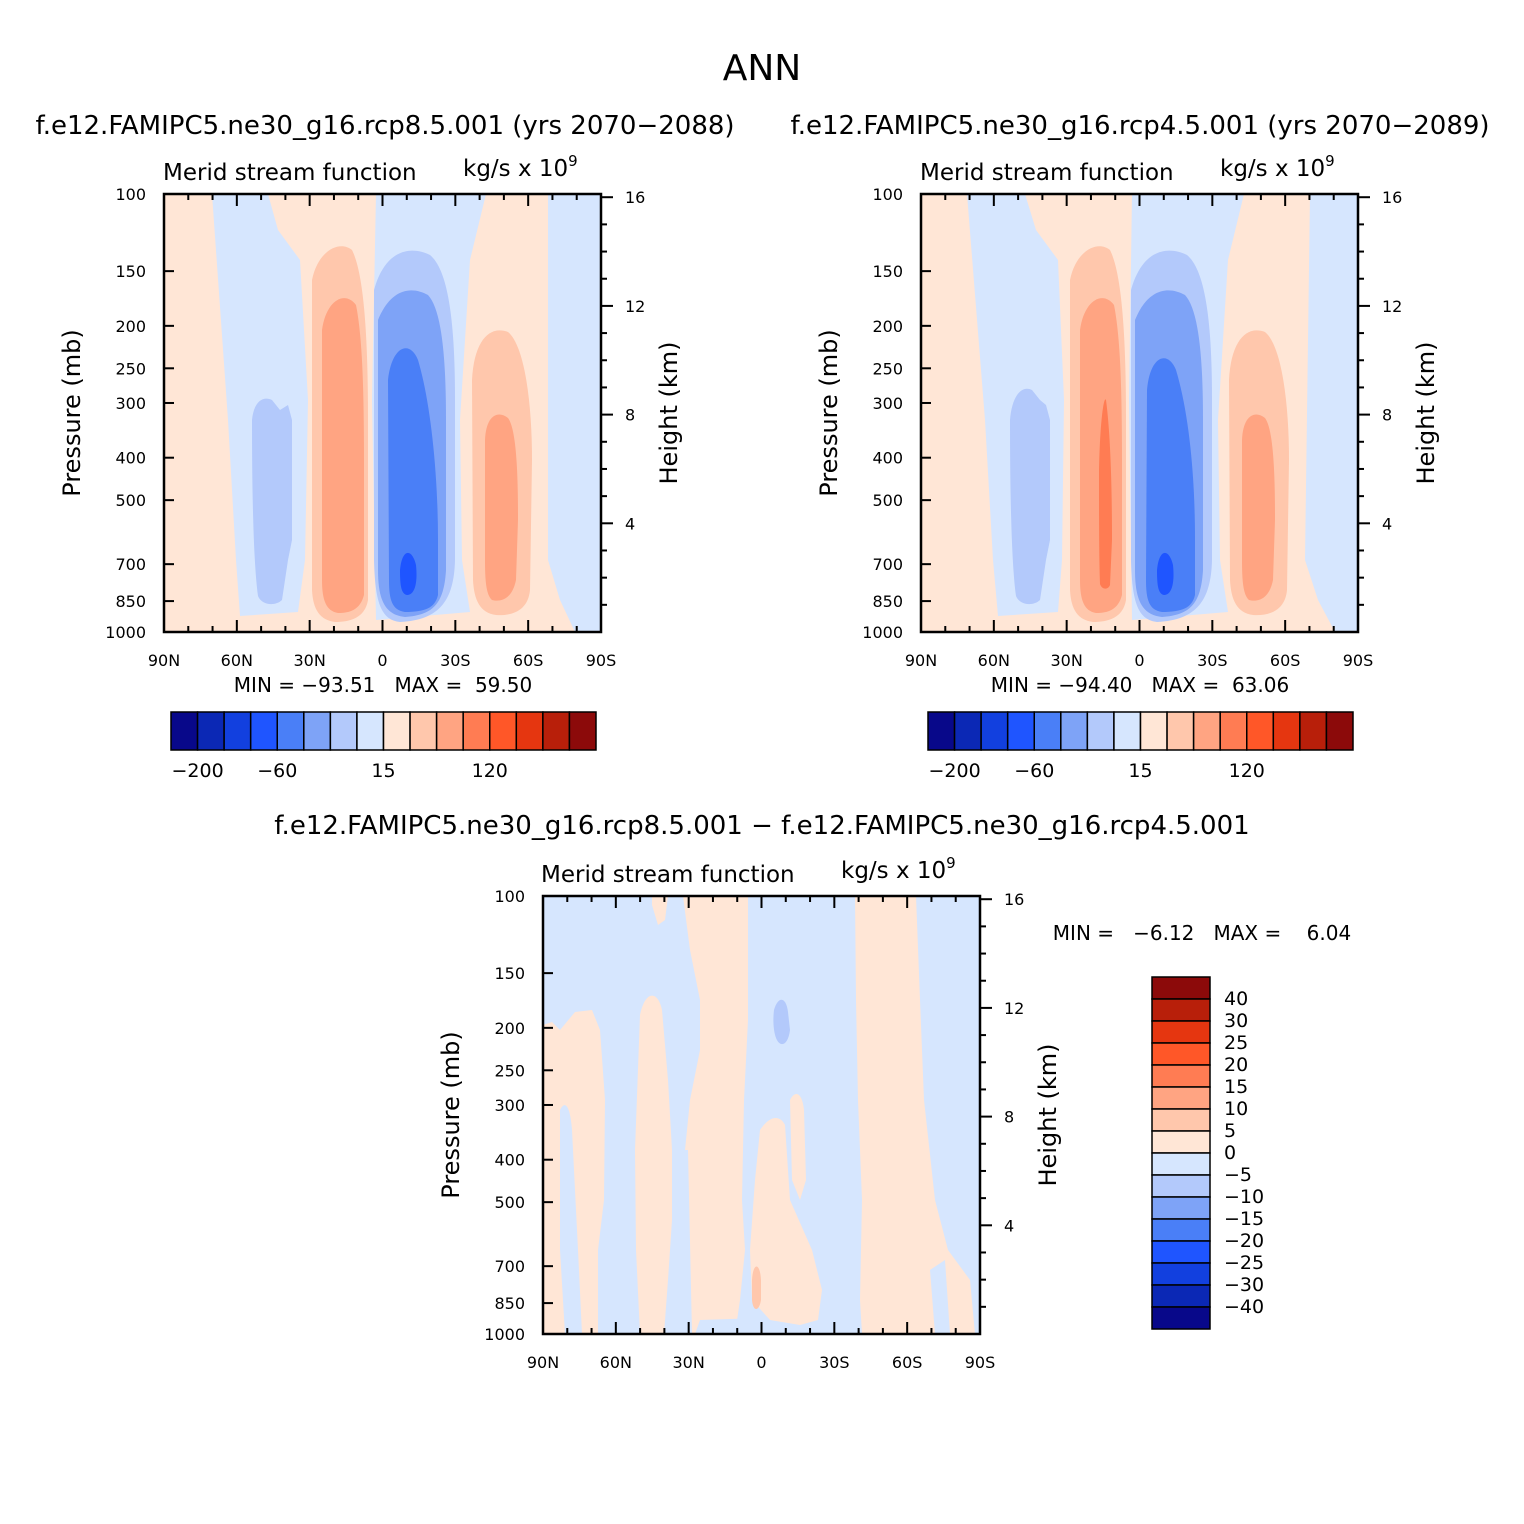  What do you see at coordinates (1244, 1307) in the screenshot?
I see `colorbar-label: −40` at bounding box center [1244, 1307].